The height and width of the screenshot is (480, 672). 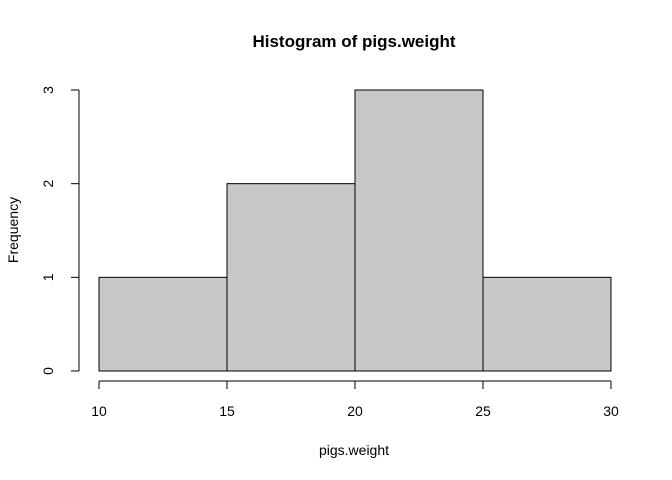 I want to click on x-tick-label: 30, so click(x=611, y=411).